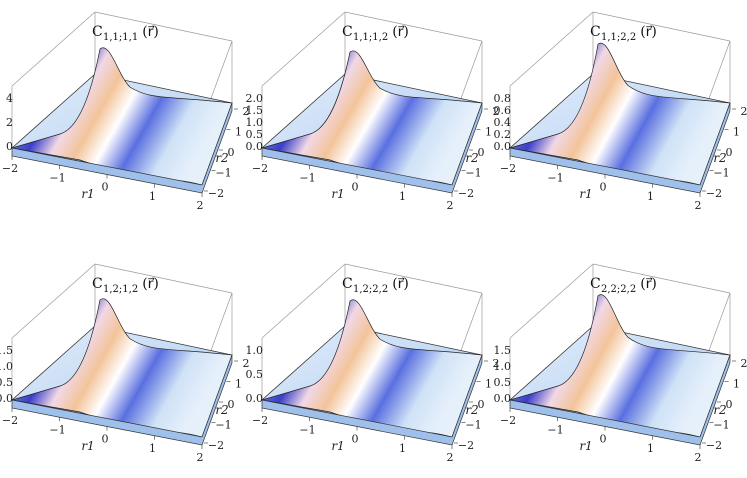 Image resolution: width=747 pixels, height=478 pixels. What do you see at coordinates (618, 289) in the screenshot?
I see `title-subscript: 2,2;2,2` at bounding box center [618, 289].